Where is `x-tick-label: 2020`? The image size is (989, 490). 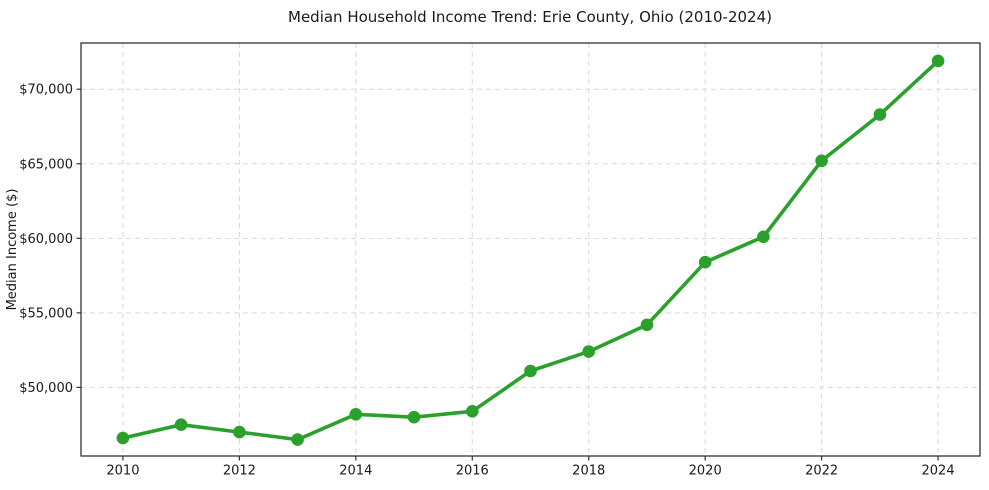 x-tick-label: 2020 is located at coordinates (705, 471).